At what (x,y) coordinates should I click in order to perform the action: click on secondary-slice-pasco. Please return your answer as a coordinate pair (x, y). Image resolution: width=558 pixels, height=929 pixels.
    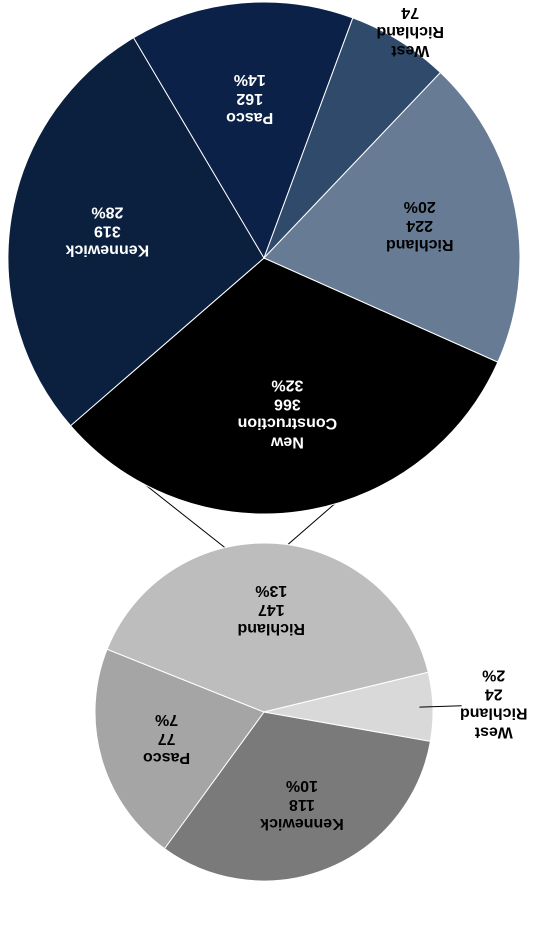
    Looking at the image, I should click on (179, 749).